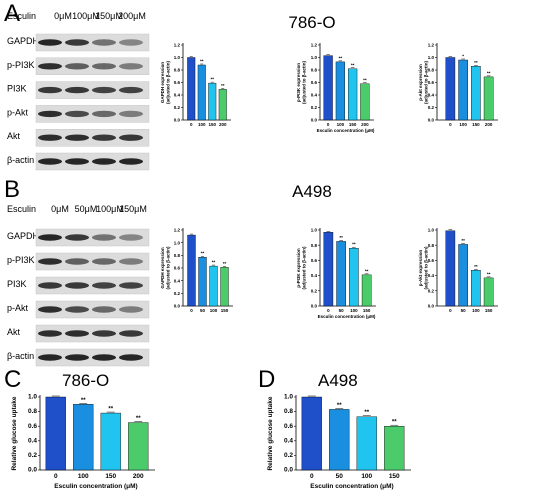 The image size is (550, 503). I want to click on lane-label: 0μM, so click(63, 16).